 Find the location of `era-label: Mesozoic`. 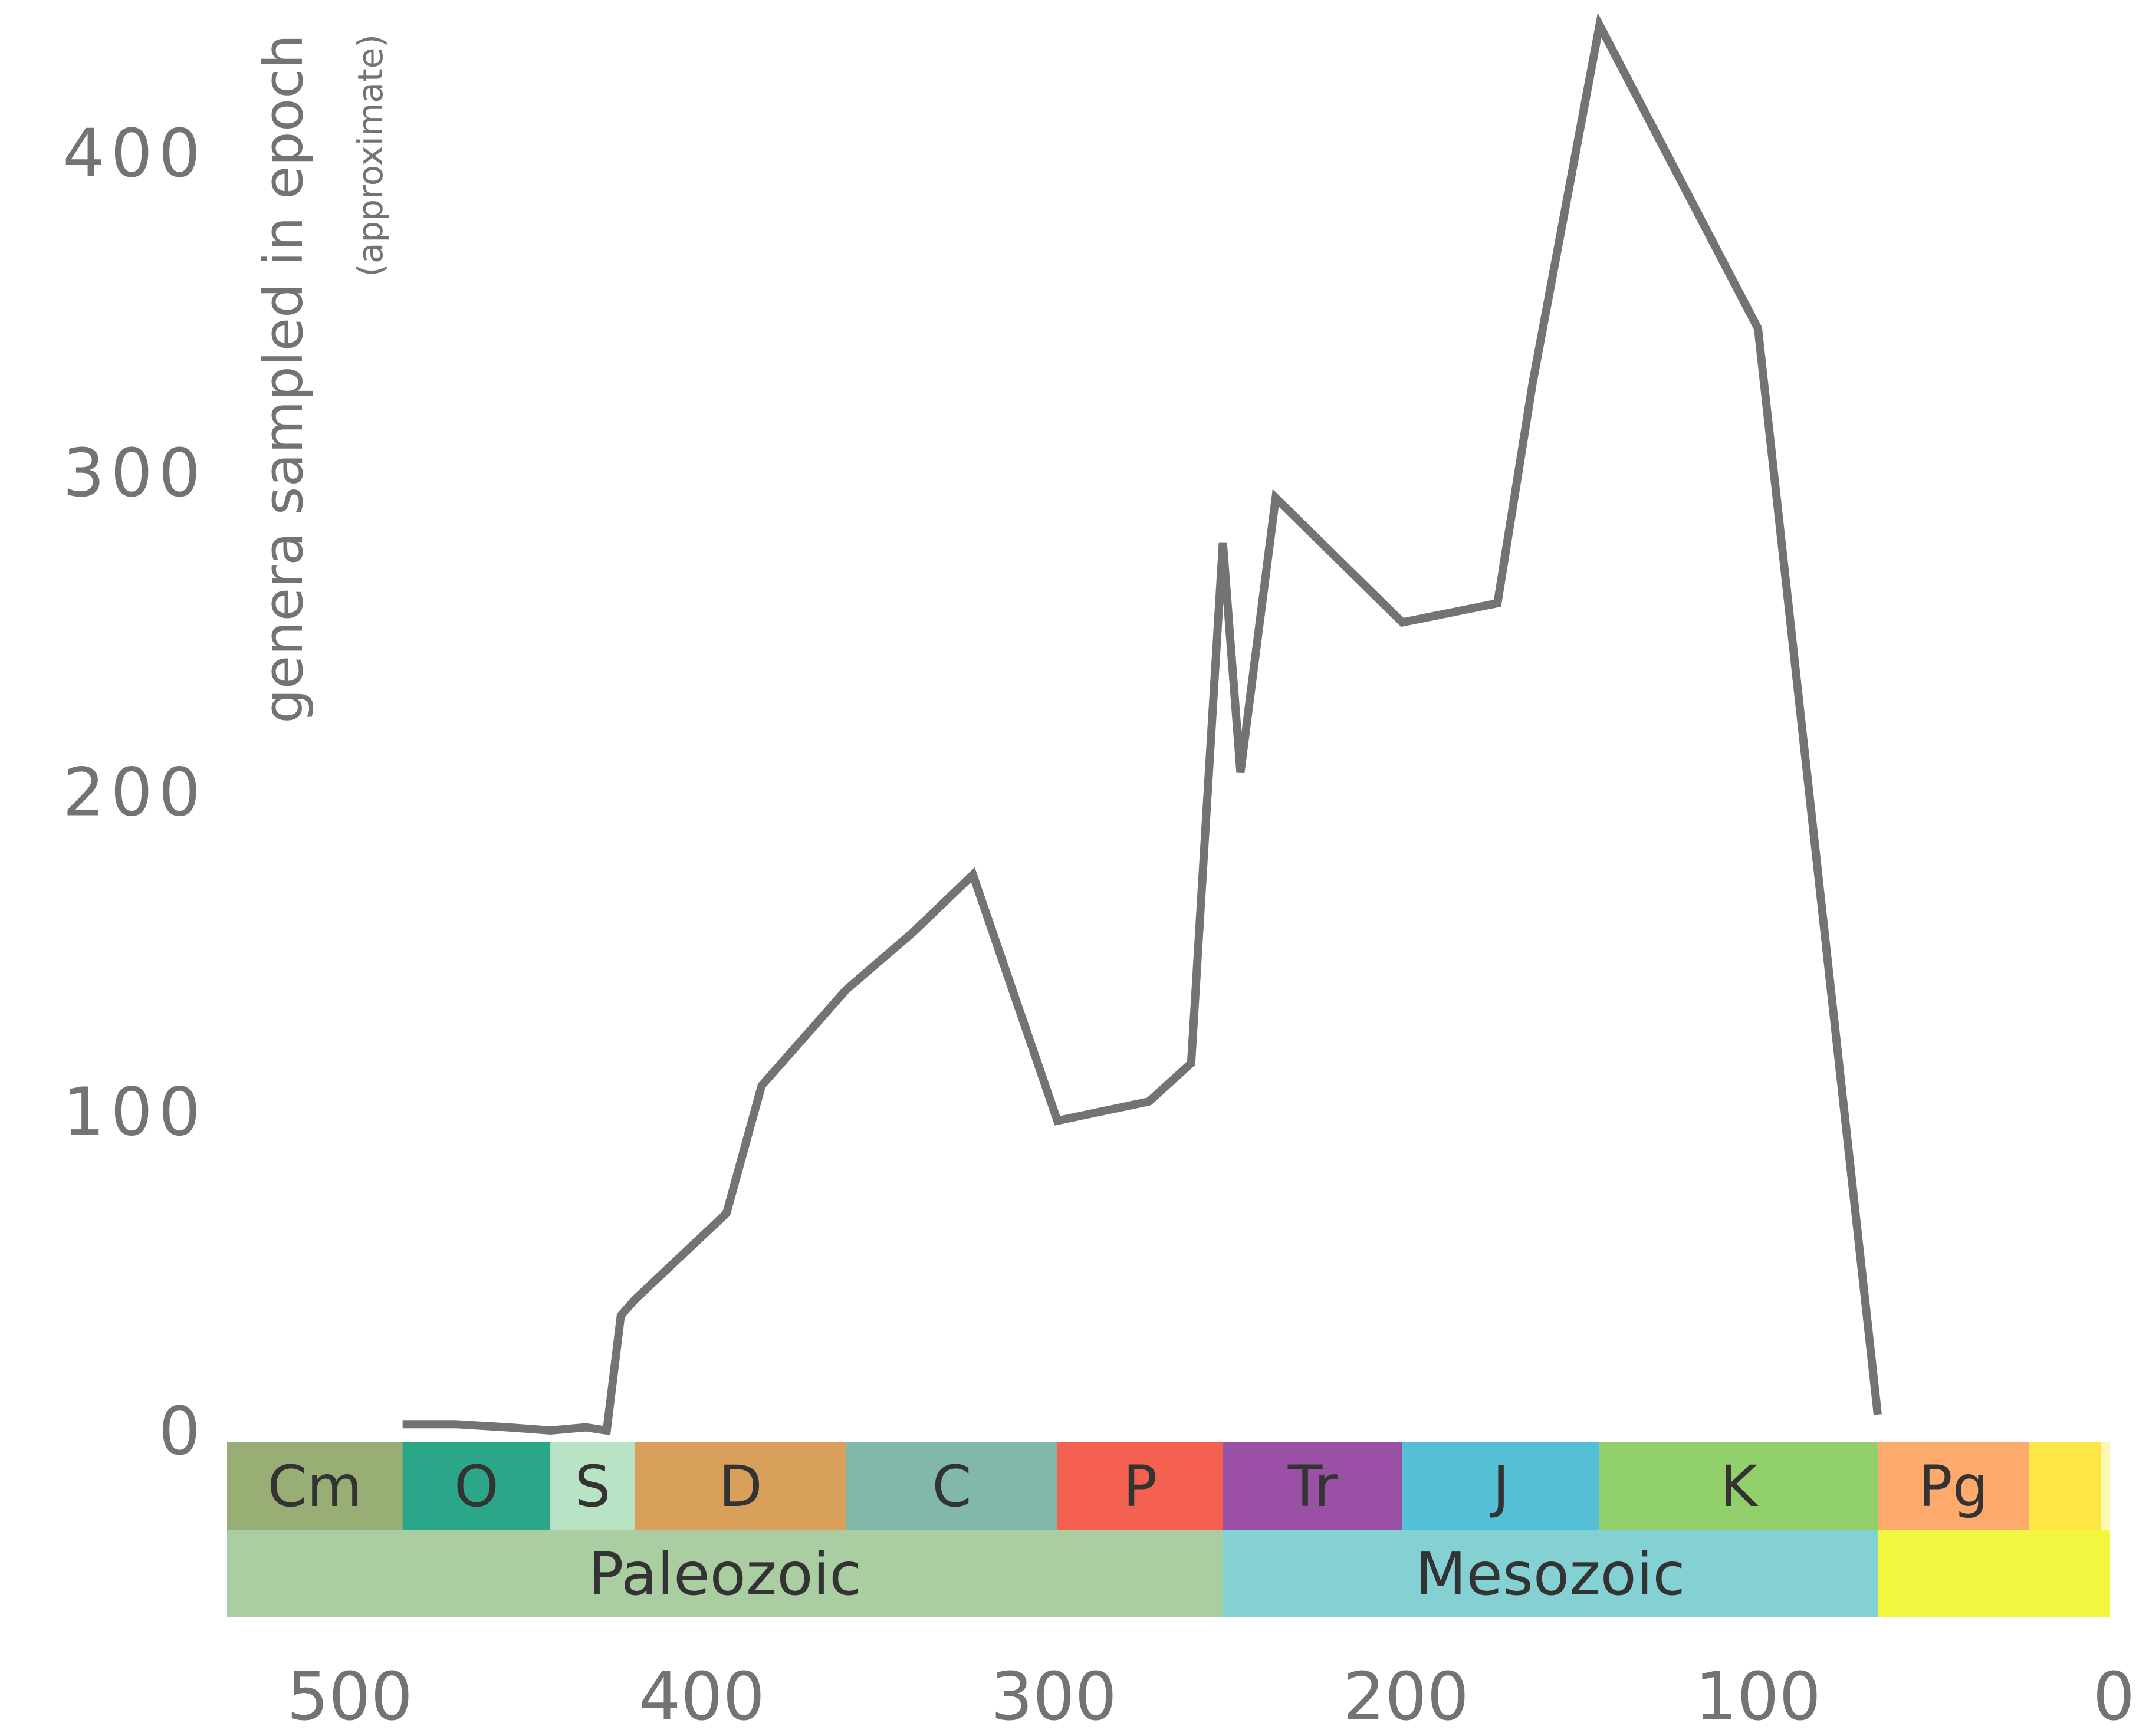

era-label: Mesozoic is located at coordinates (1550, 1574).